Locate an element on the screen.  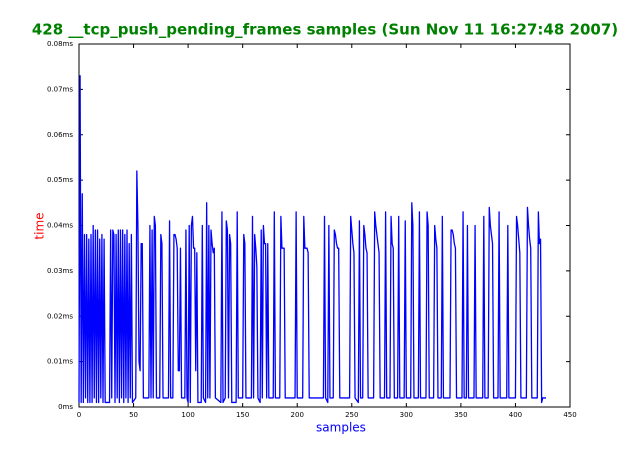
y-axis-label: time is located at coordinates (40, 225).